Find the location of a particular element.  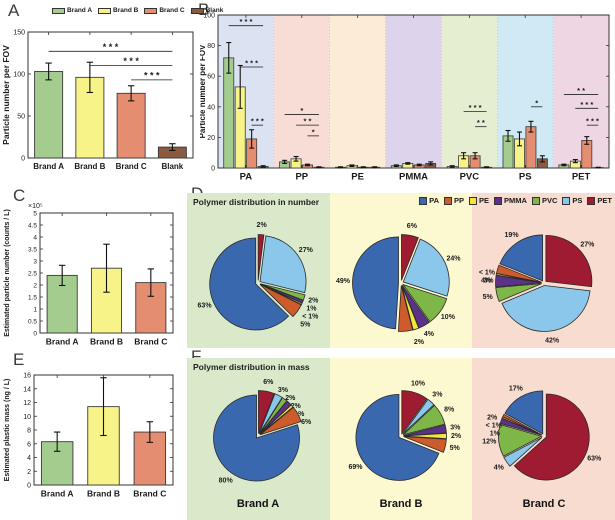

legend-label: PE is located at coordinates (484, 200).